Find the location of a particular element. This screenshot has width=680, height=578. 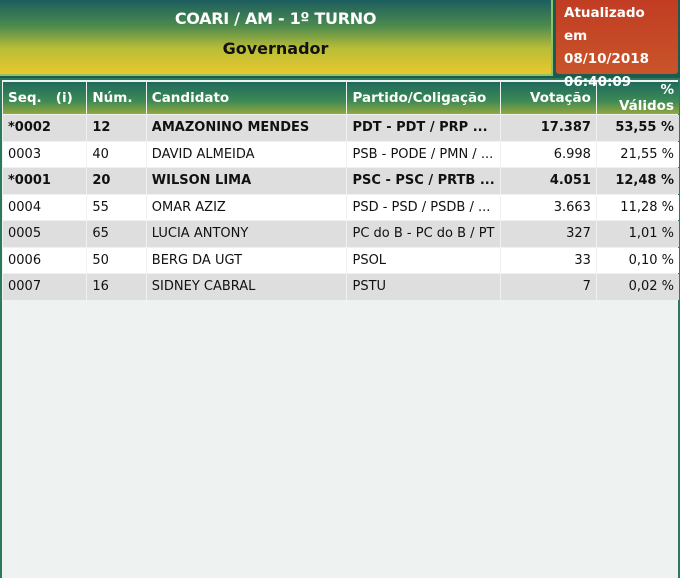

seq-cell: 0003 is located at coordinates (45, 154).